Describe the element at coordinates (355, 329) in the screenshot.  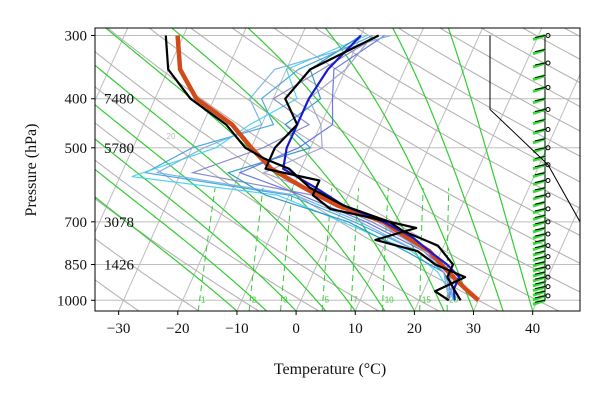
I see `x-tick-label: 10` at that location.